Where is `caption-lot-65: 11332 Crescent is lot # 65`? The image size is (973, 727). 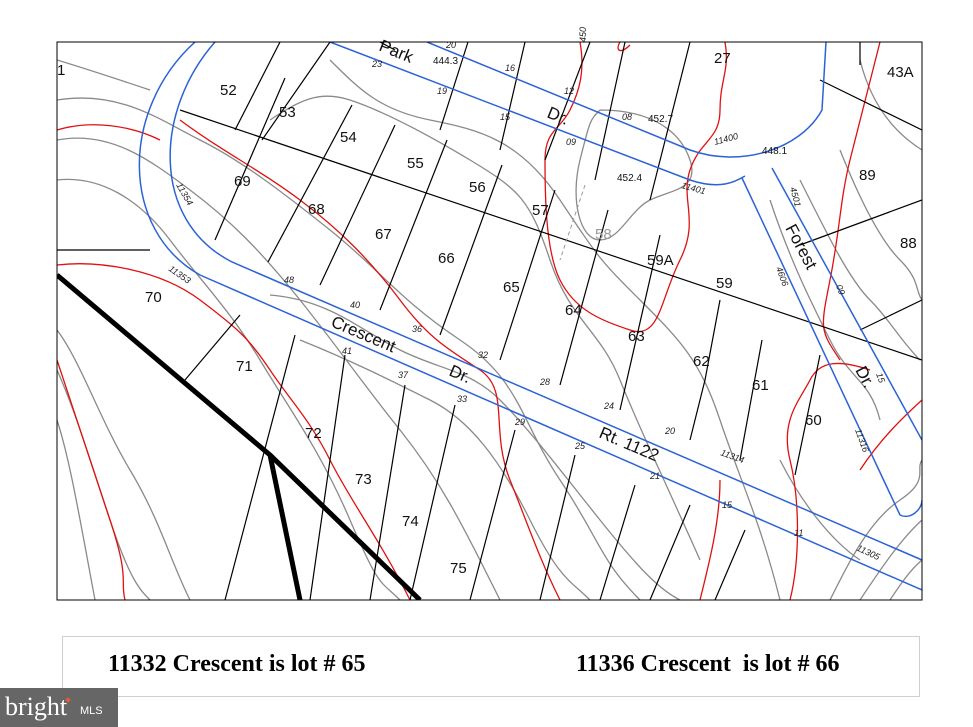
caption-lot-65: 11332 Crescent is lot # 65 is located at coordinates (237, 664).